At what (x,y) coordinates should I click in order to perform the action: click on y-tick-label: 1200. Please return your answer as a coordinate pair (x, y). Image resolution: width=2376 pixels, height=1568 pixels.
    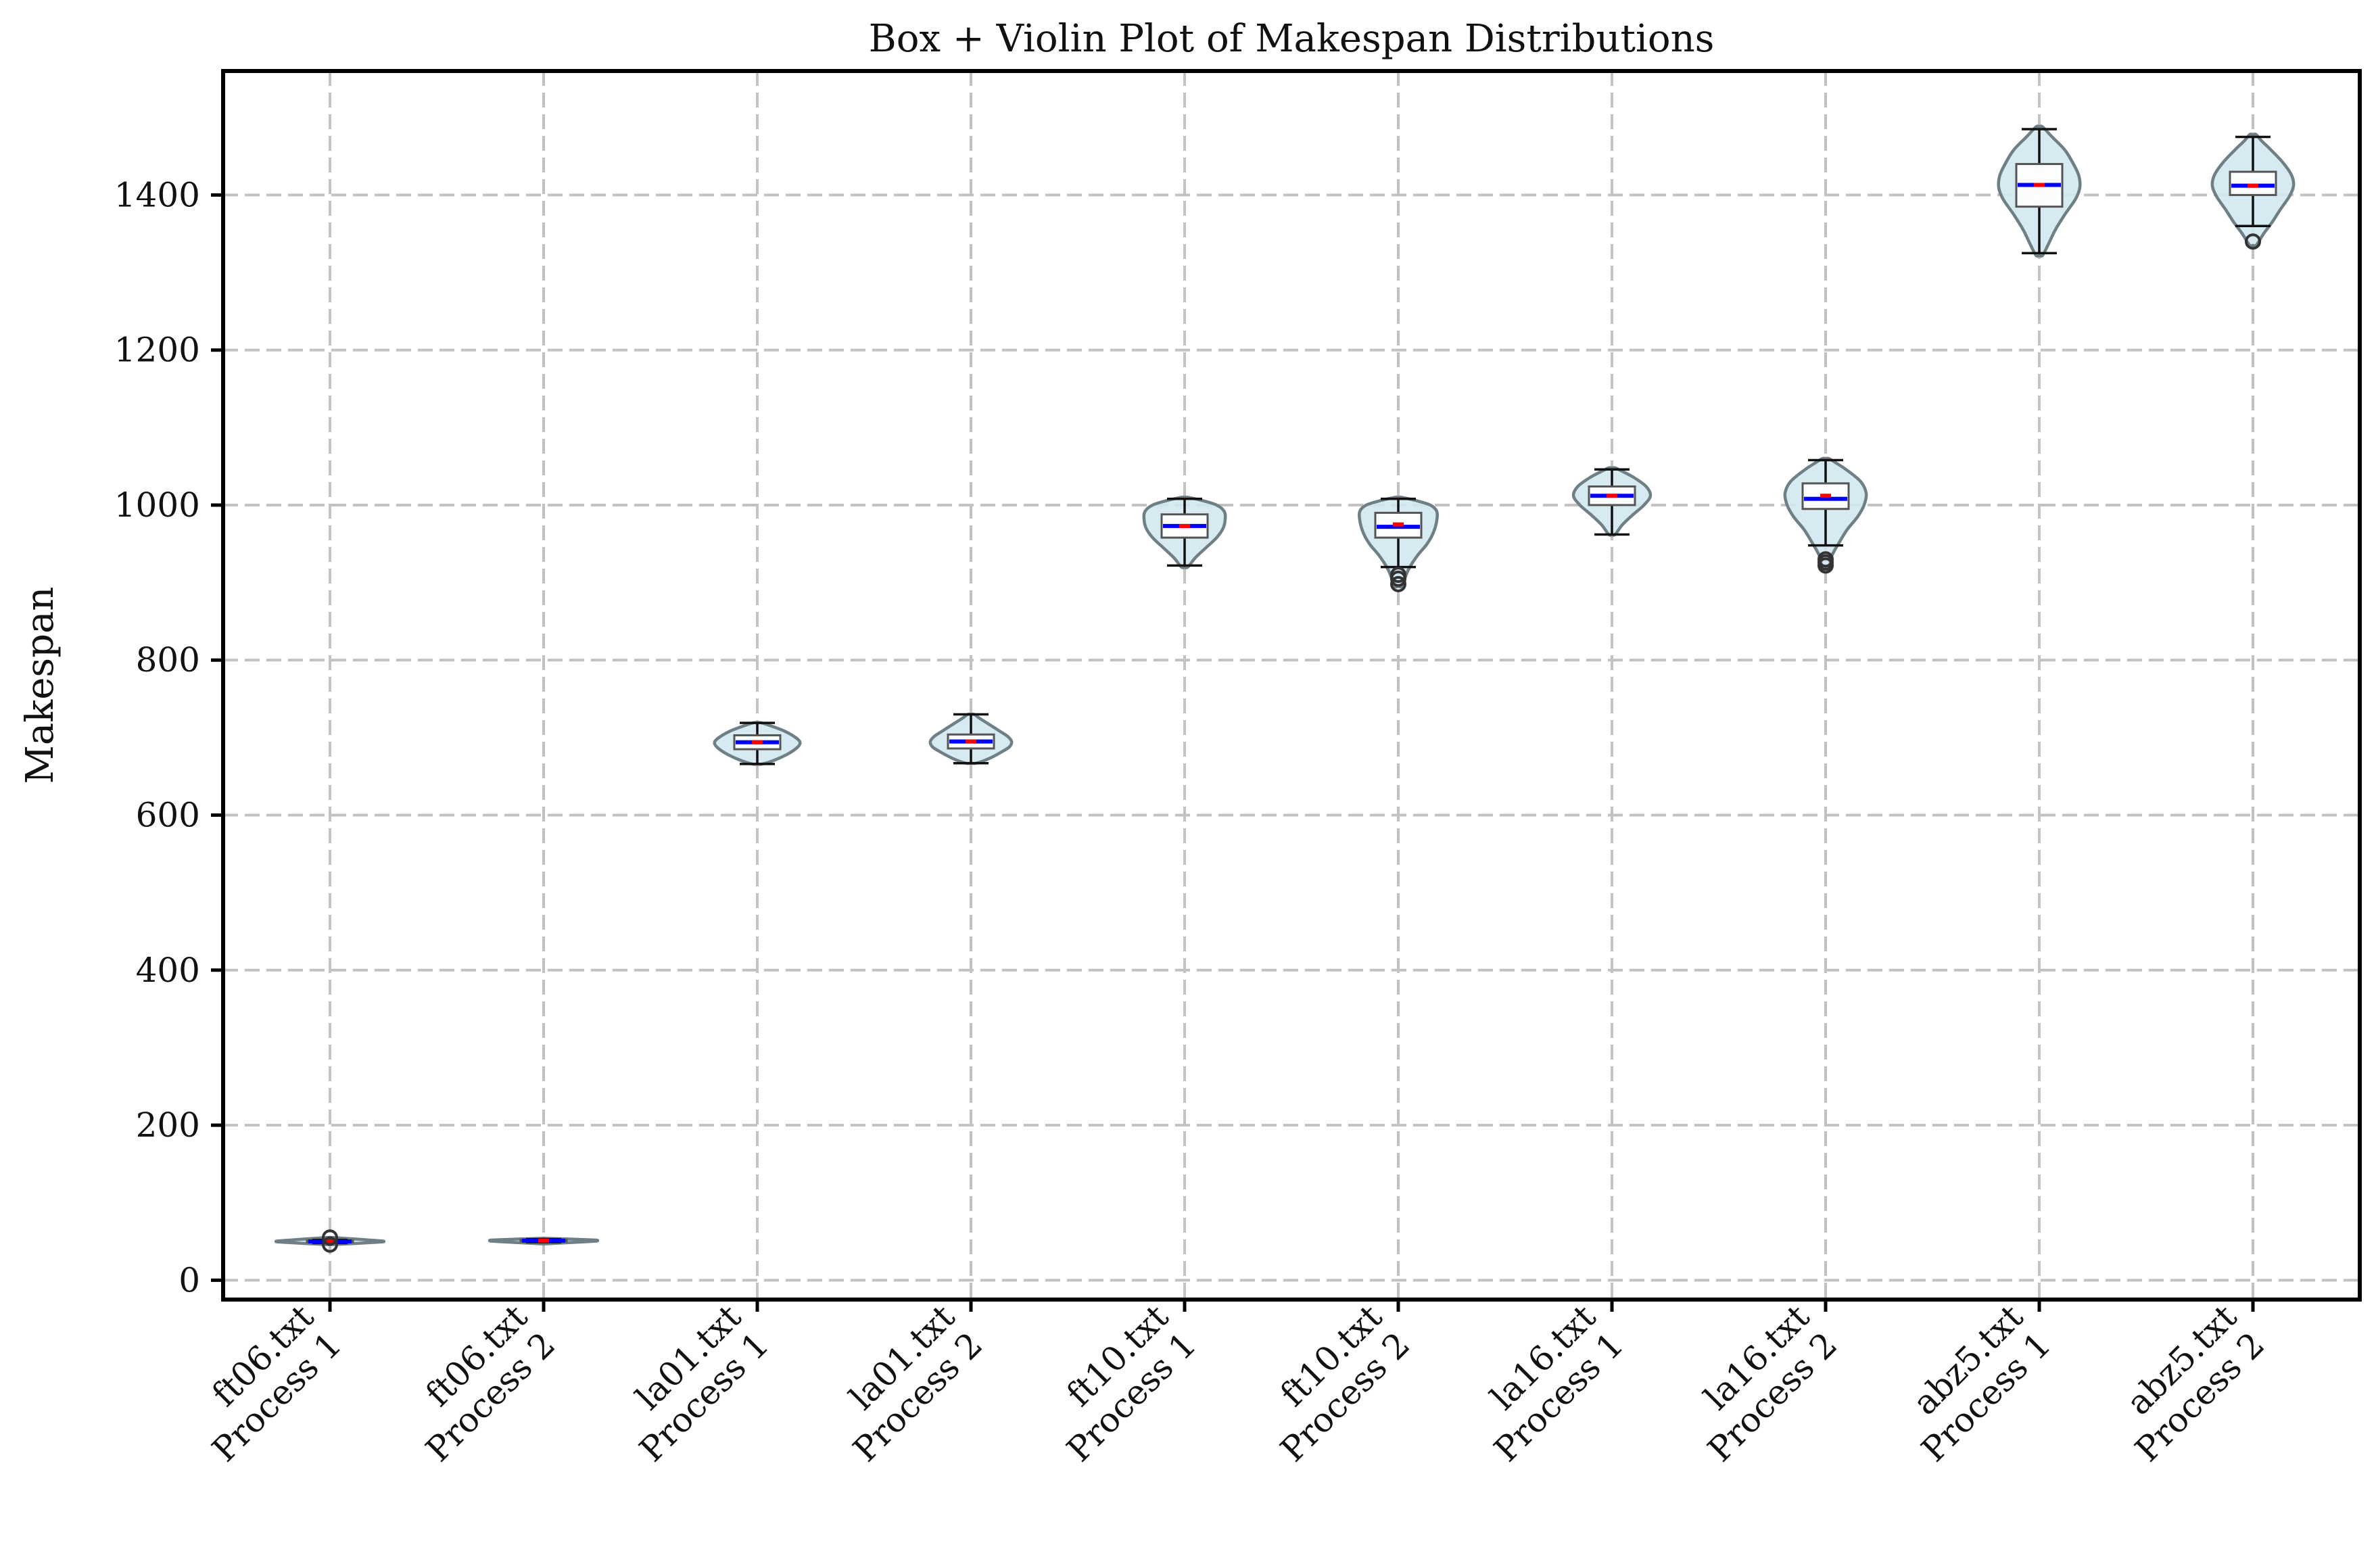
    Looking at the image, I should click on (157, 350).